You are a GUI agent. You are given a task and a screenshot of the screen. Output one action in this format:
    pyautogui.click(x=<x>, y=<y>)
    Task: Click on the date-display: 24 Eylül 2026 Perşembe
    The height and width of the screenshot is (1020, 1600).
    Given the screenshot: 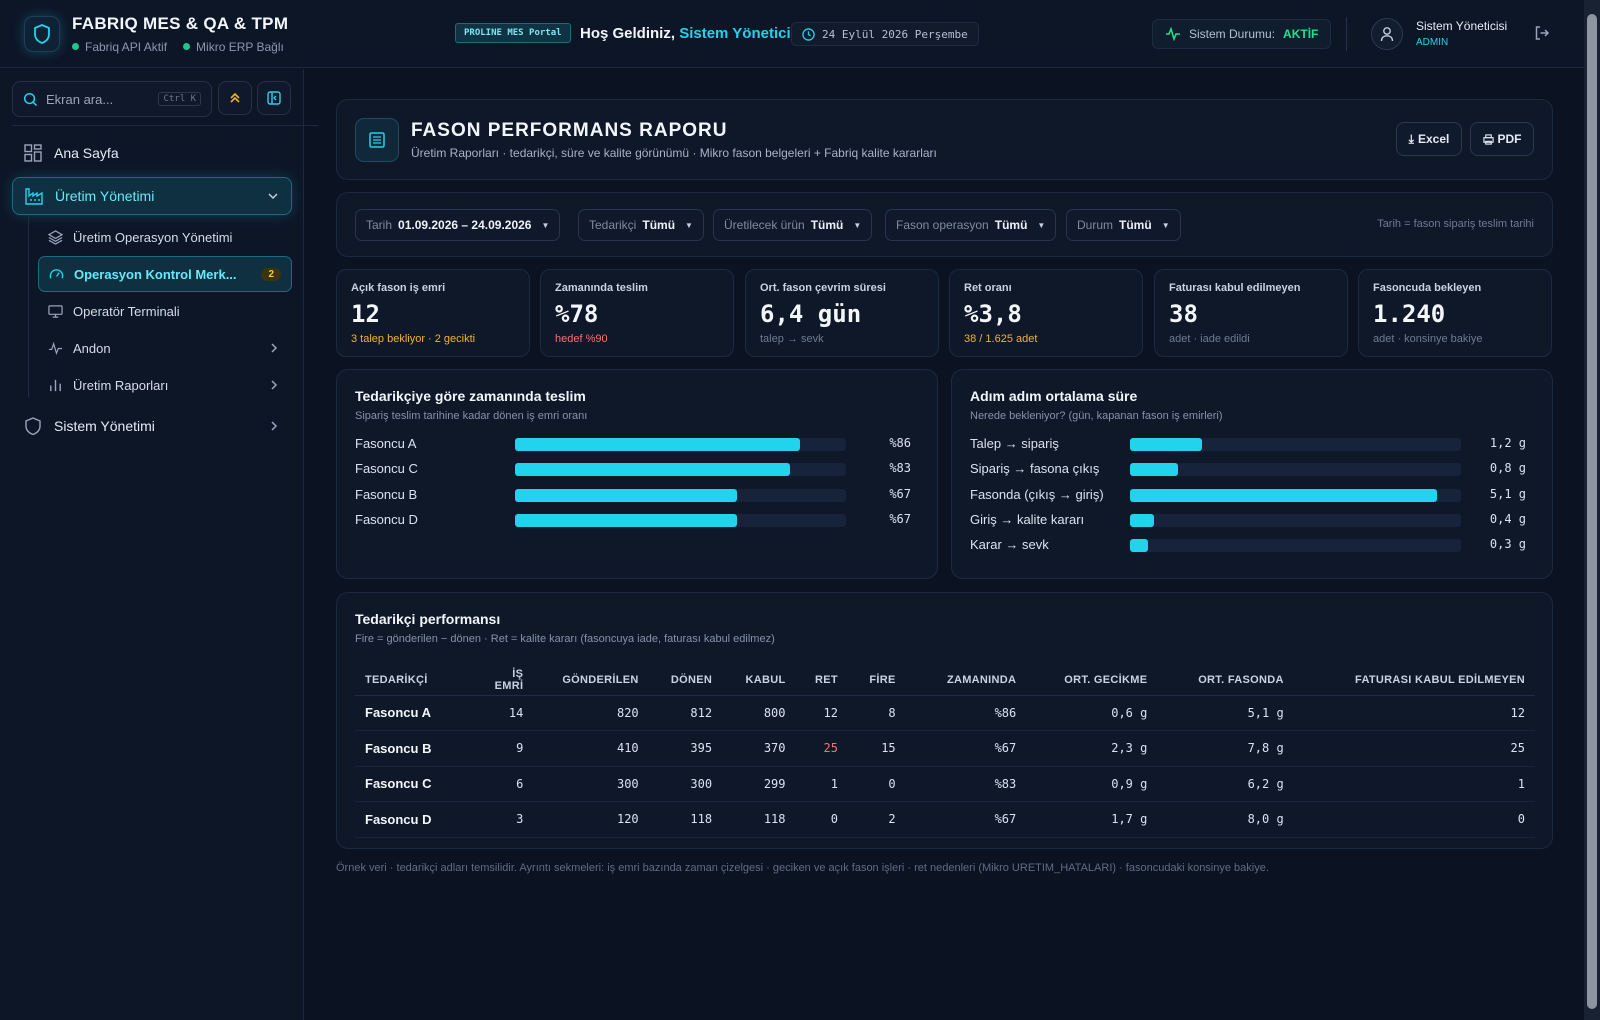 What is the action you would take?
    pyautogui.click(x=885, y=34)
    